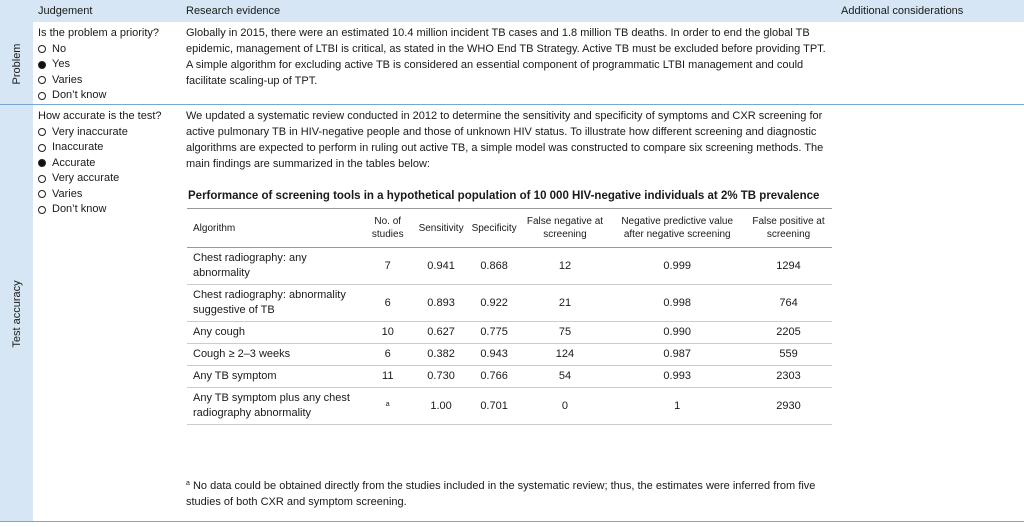 The height and width of the screenshot is (527, 1024). What do you see at coordinates (677, 354) in the screenshot?
I see `cell-text: 0.987` at bounding box center [677, 354].